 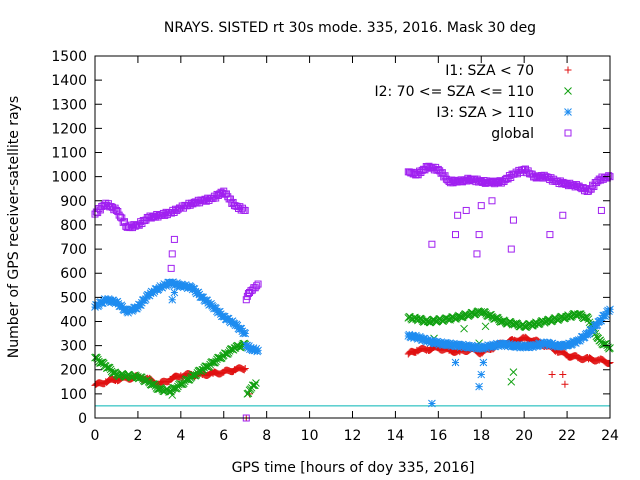 What do you see at coordinates (69, 178) in the screenshot?
I see `y-tick-label: 1000` at bounding box center [69, 178].